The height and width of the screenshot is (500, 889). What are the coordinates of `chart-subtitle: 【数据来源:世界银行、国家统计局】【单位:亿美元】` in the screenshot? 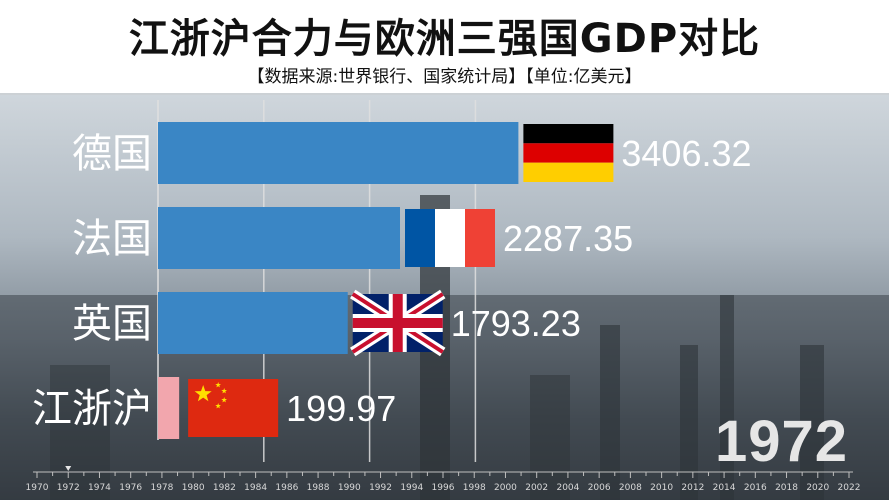 It's located at (444, 77).